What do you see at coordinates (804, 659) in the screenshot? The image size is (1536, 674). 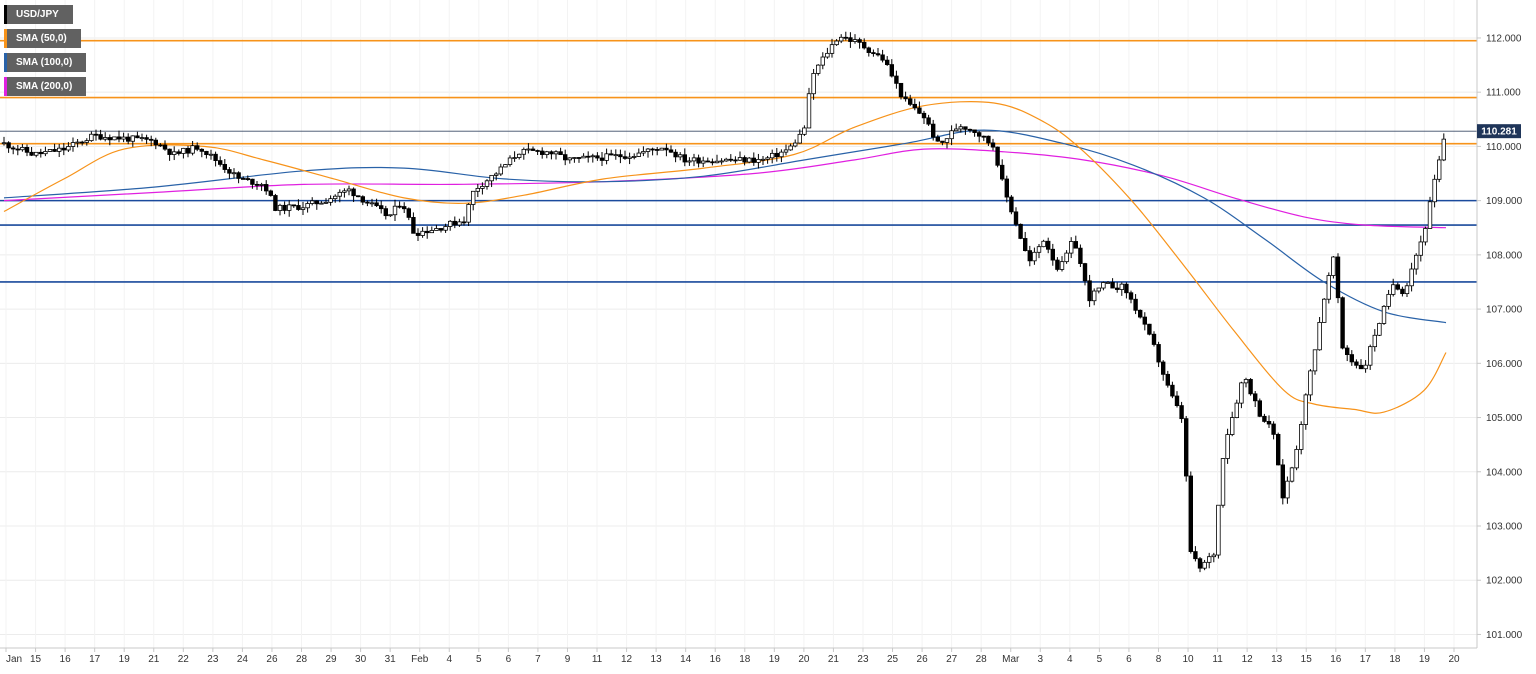 I see `x-tick-label: 20` at bounding box center [804, 659].